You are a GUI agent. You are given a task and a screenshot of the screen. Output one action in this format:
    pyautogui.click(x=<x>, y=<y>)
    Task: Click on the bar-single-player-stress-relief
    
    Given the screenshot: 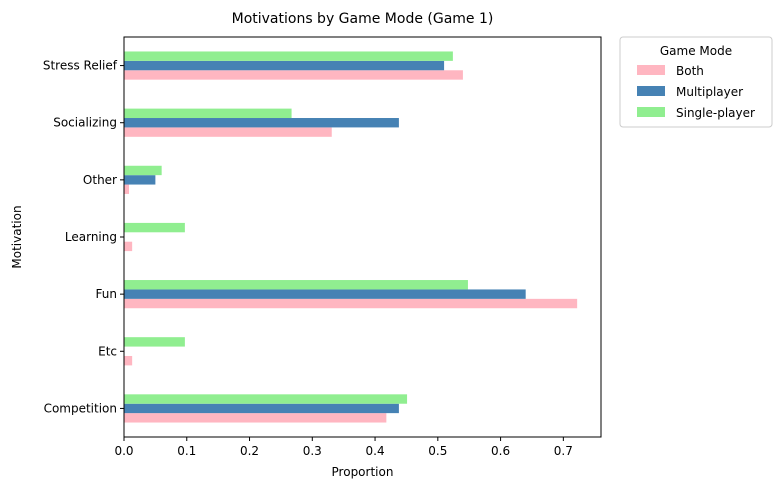 What is the action you would take?
    pyautogui.click(x=288, y=56)
    